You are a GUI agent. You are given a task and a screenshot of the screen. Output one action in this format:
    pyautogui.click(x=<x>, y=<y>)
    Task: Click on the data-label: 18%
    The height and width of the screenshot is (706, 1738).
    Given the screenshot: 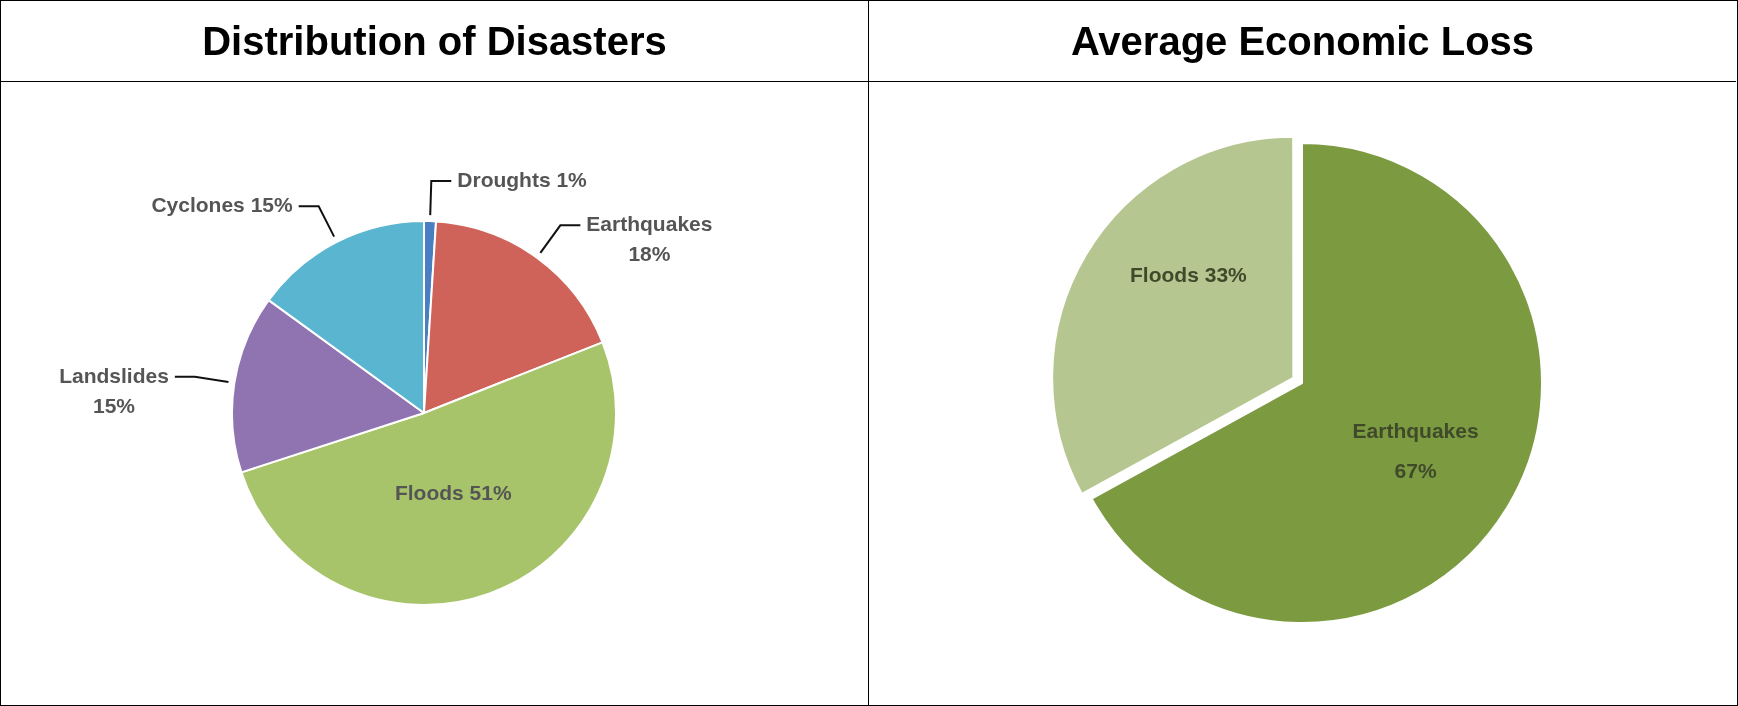 What is the action you would take?
    pyautogui.click(x=649, y=254)
    